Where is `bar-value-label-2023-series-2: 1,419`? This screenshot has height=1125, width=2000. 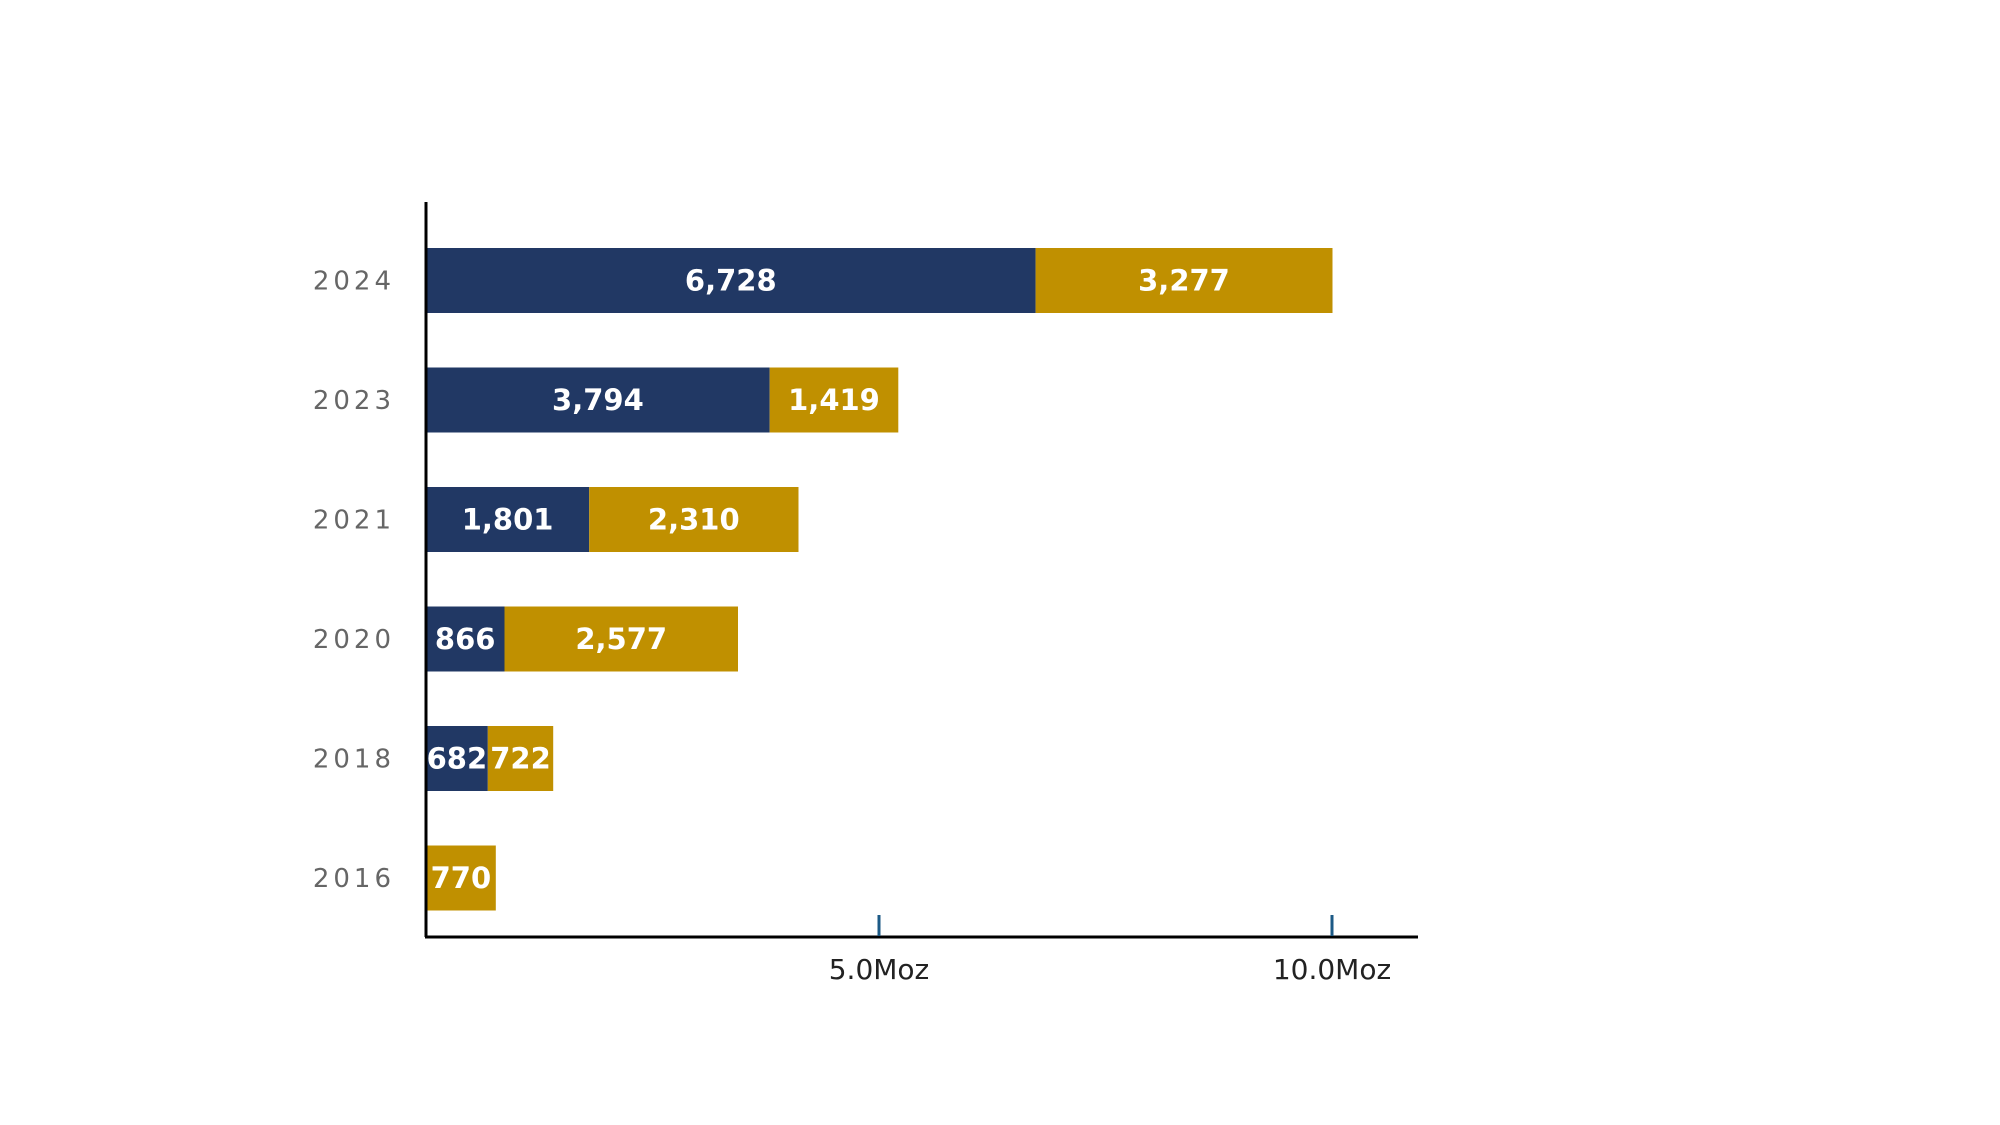 bar-value-label-2023-series-2: 1,419 is located at coordinates (834, 400).